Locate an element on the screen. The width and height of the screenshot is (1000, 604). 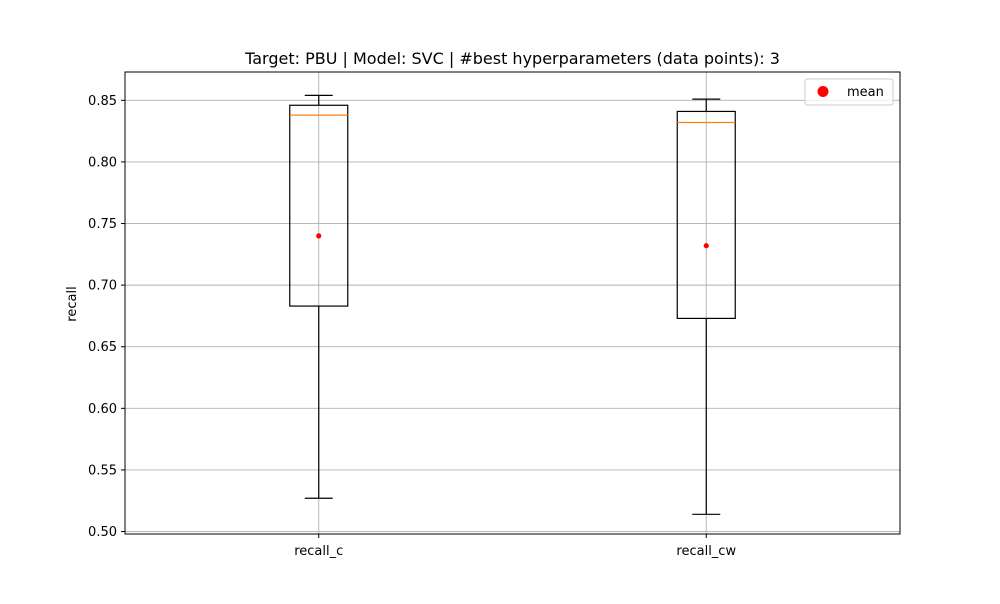
y-tick-label: 0.55 is located at coordinates (102, 470).